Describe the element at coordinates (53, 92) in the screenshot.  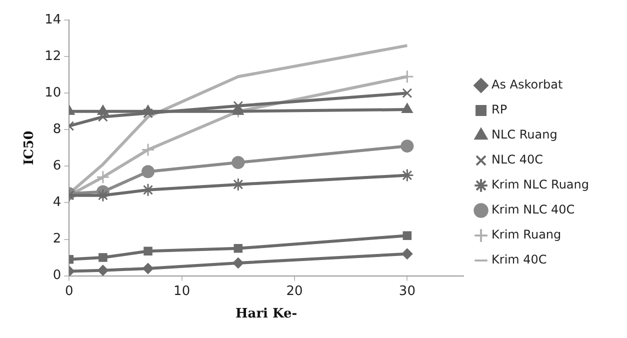
I see `y-tick-label: 10` at that location.